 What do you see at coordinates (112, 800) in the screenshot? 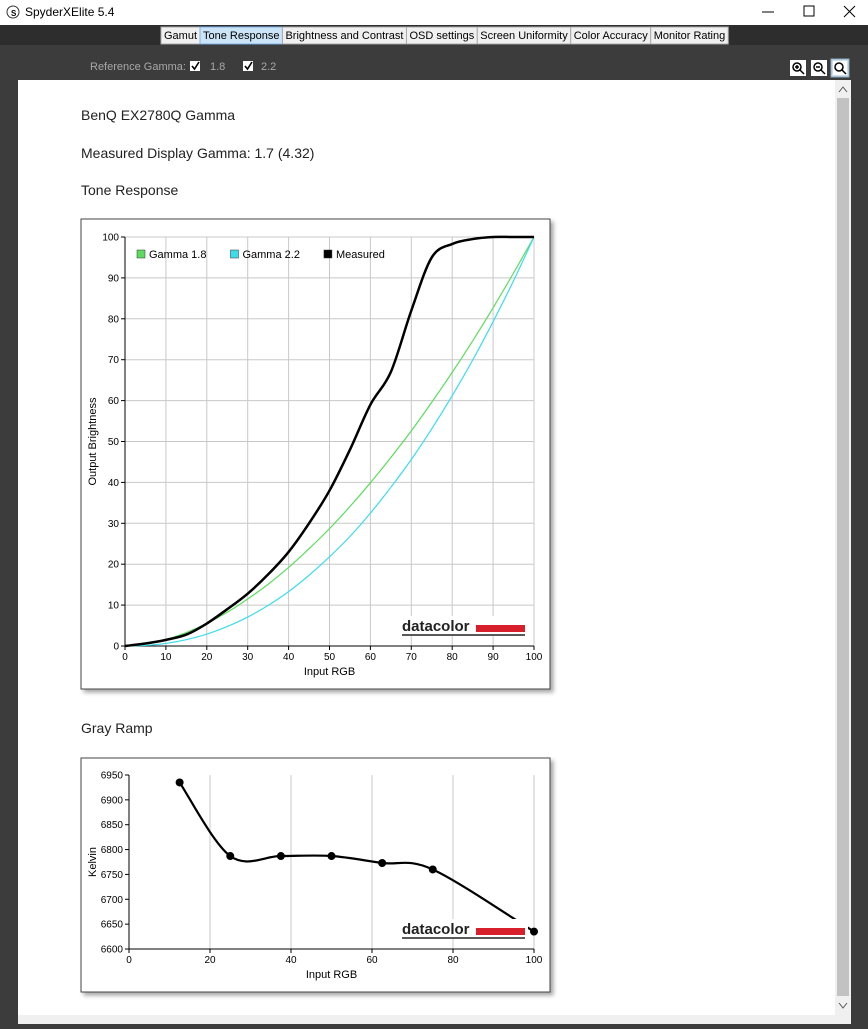
I see `y-tick-label: 6900` at bounding box center [112, 800].